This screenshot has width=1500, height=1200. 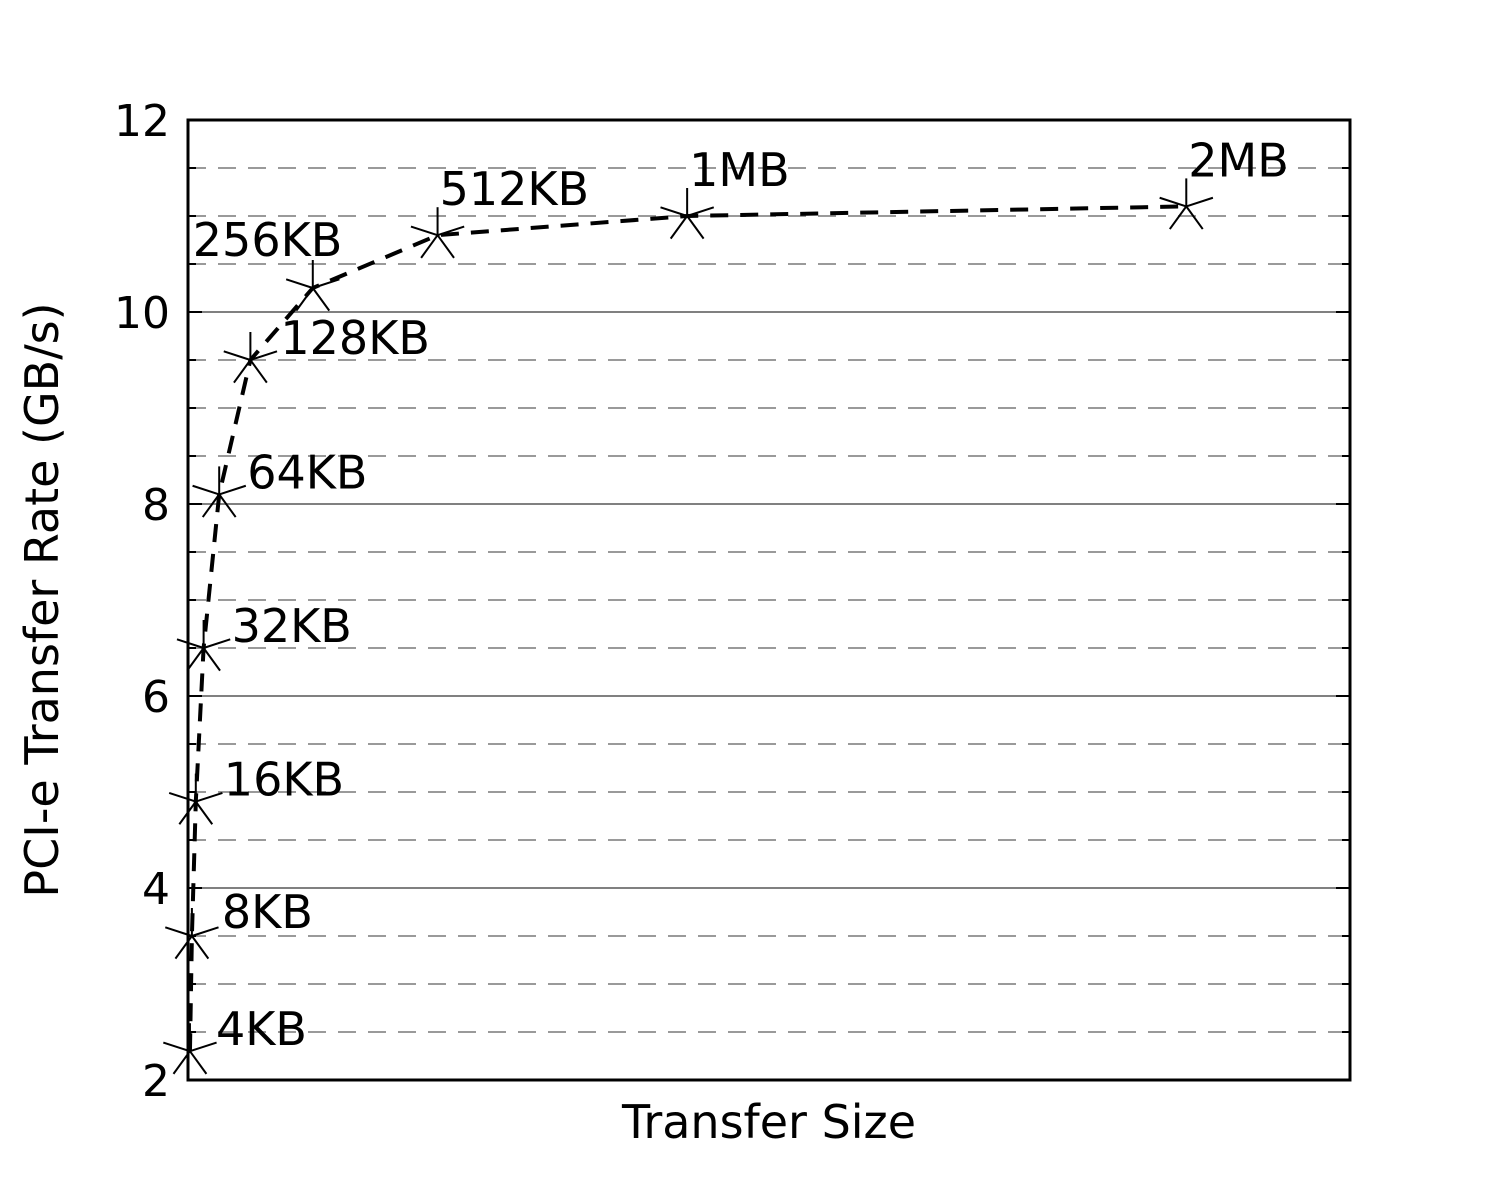 I want to click on point-label: 256KB, so click(x=268, y=240).